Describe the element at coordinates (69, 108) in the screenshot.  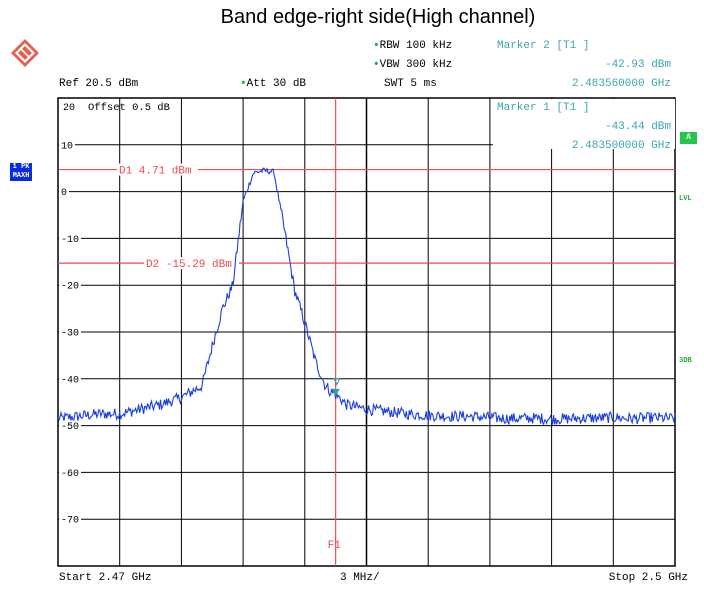
I see `top-gridline-label: 20` at that location.